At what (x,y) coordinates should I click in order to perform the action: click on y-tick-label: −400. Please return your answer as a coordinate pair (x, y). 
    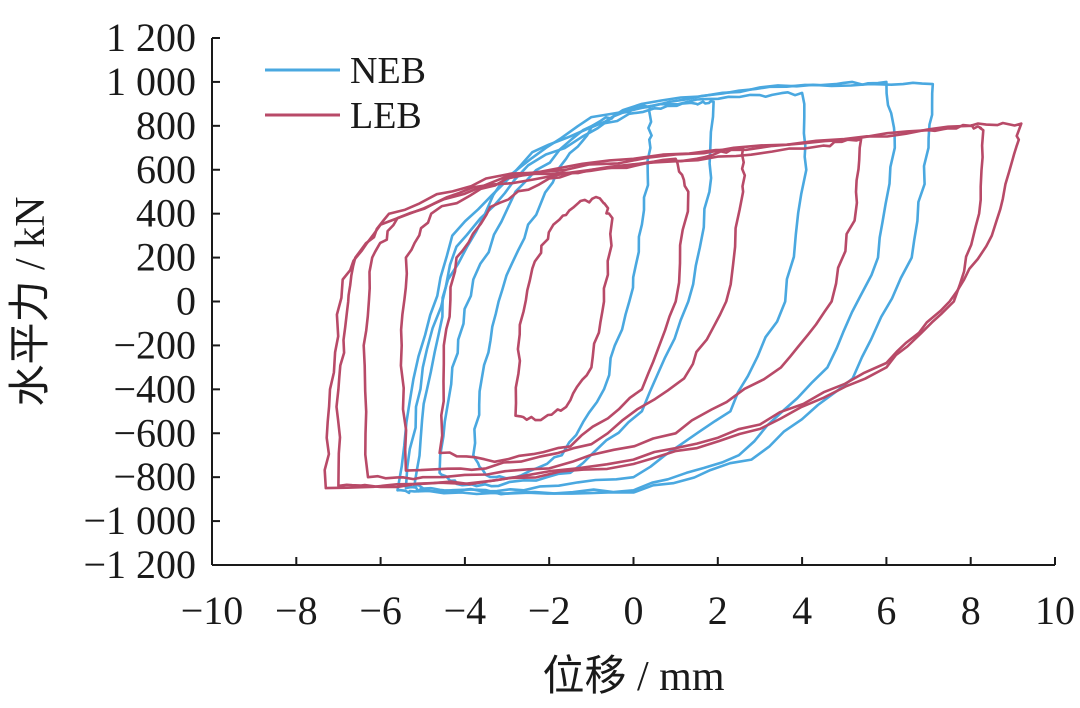
    Looking at the image, I should click on (154, 388).